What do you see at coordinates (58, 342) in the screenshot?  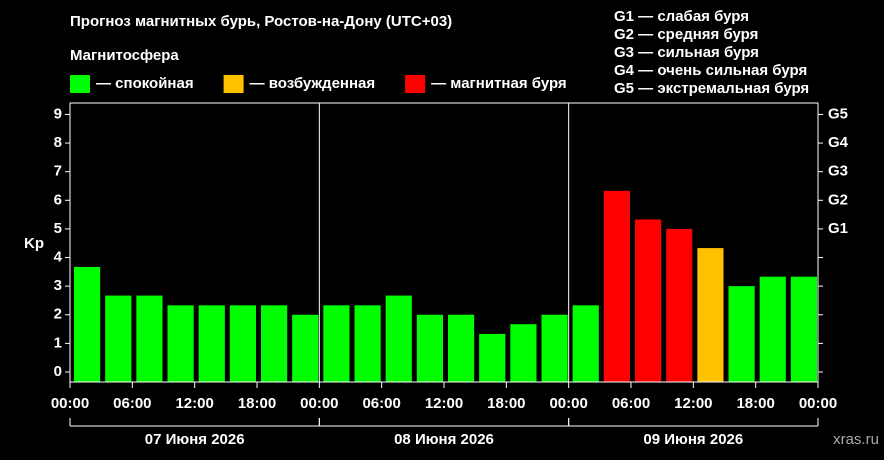 I see `y-tick-label: 1` at bounding box center [58, 342].